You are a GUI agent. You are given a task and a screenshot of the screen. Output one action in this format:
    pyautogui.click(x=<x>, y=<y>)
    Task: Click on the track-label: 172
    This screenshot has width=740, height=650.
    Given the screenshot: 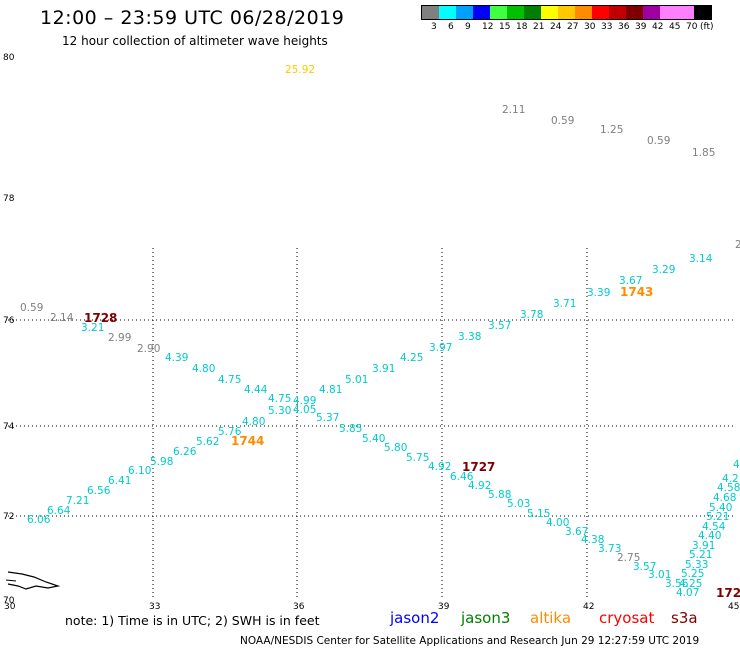 What is the action you would take?
    pyautogui.click(x=728, y=593)
    